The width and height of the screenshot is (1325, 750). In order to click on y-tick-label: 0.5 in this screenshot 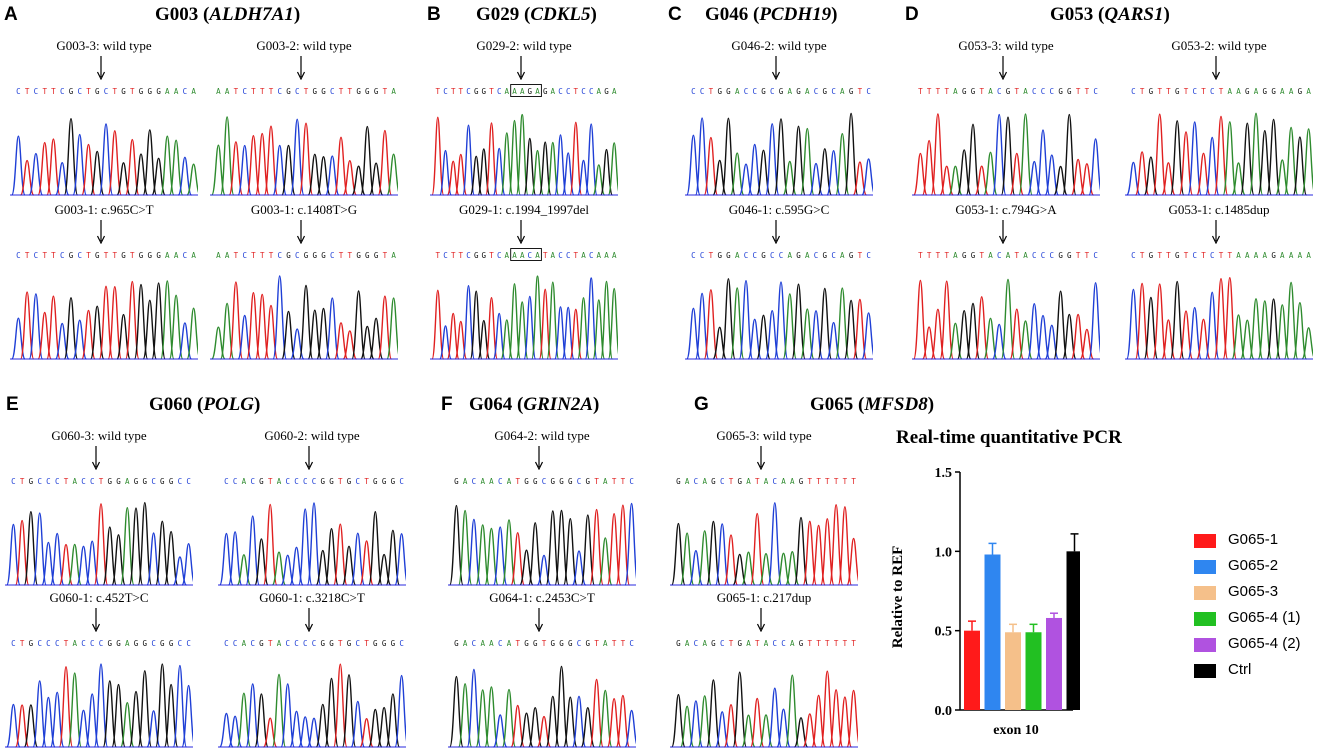, I will do `click(944, 632)`.